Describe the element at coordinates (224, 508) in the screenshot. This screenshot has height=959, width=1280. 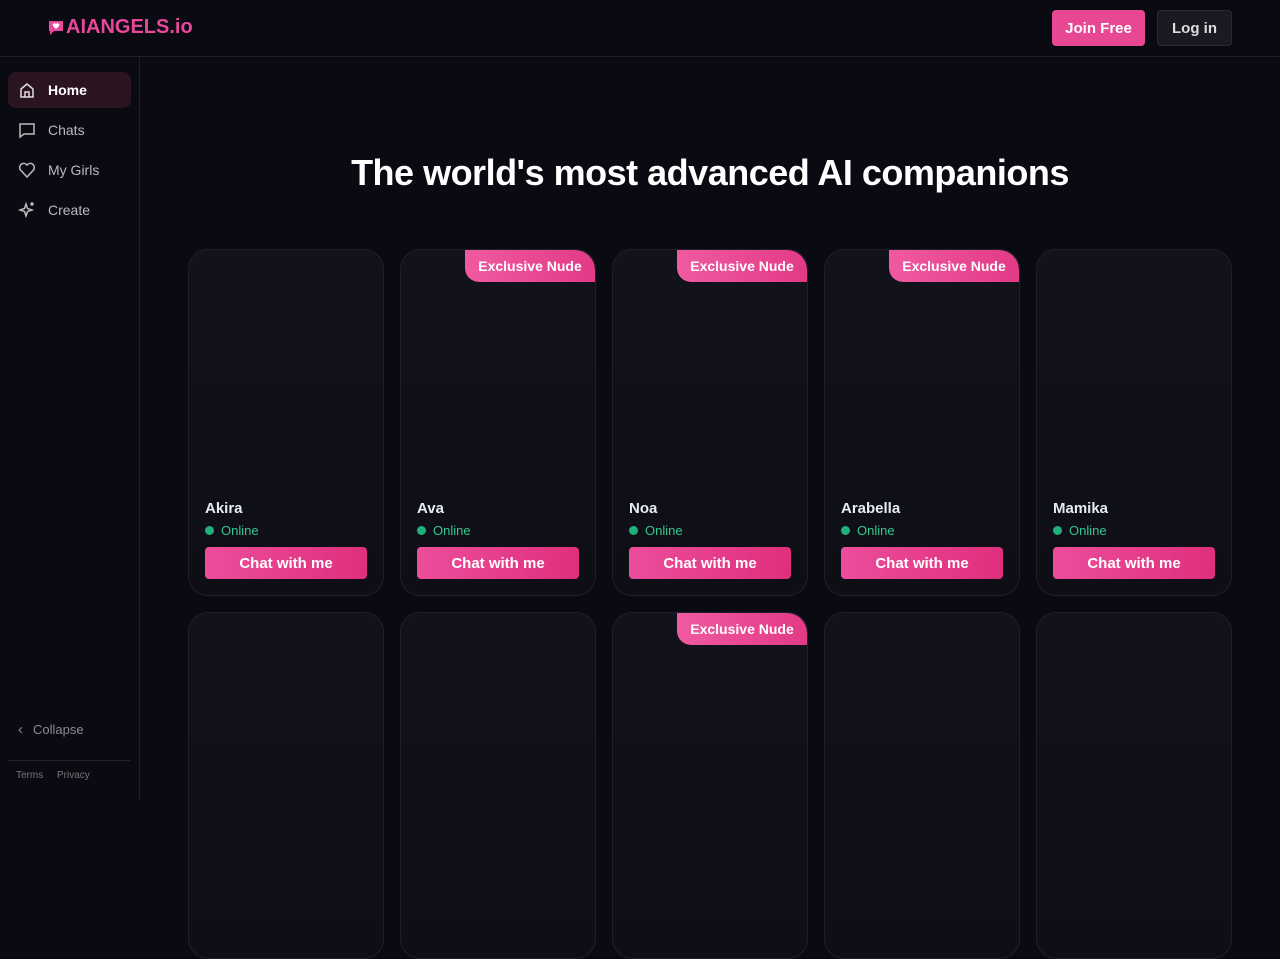
I see `character-name: Akira` at that location.